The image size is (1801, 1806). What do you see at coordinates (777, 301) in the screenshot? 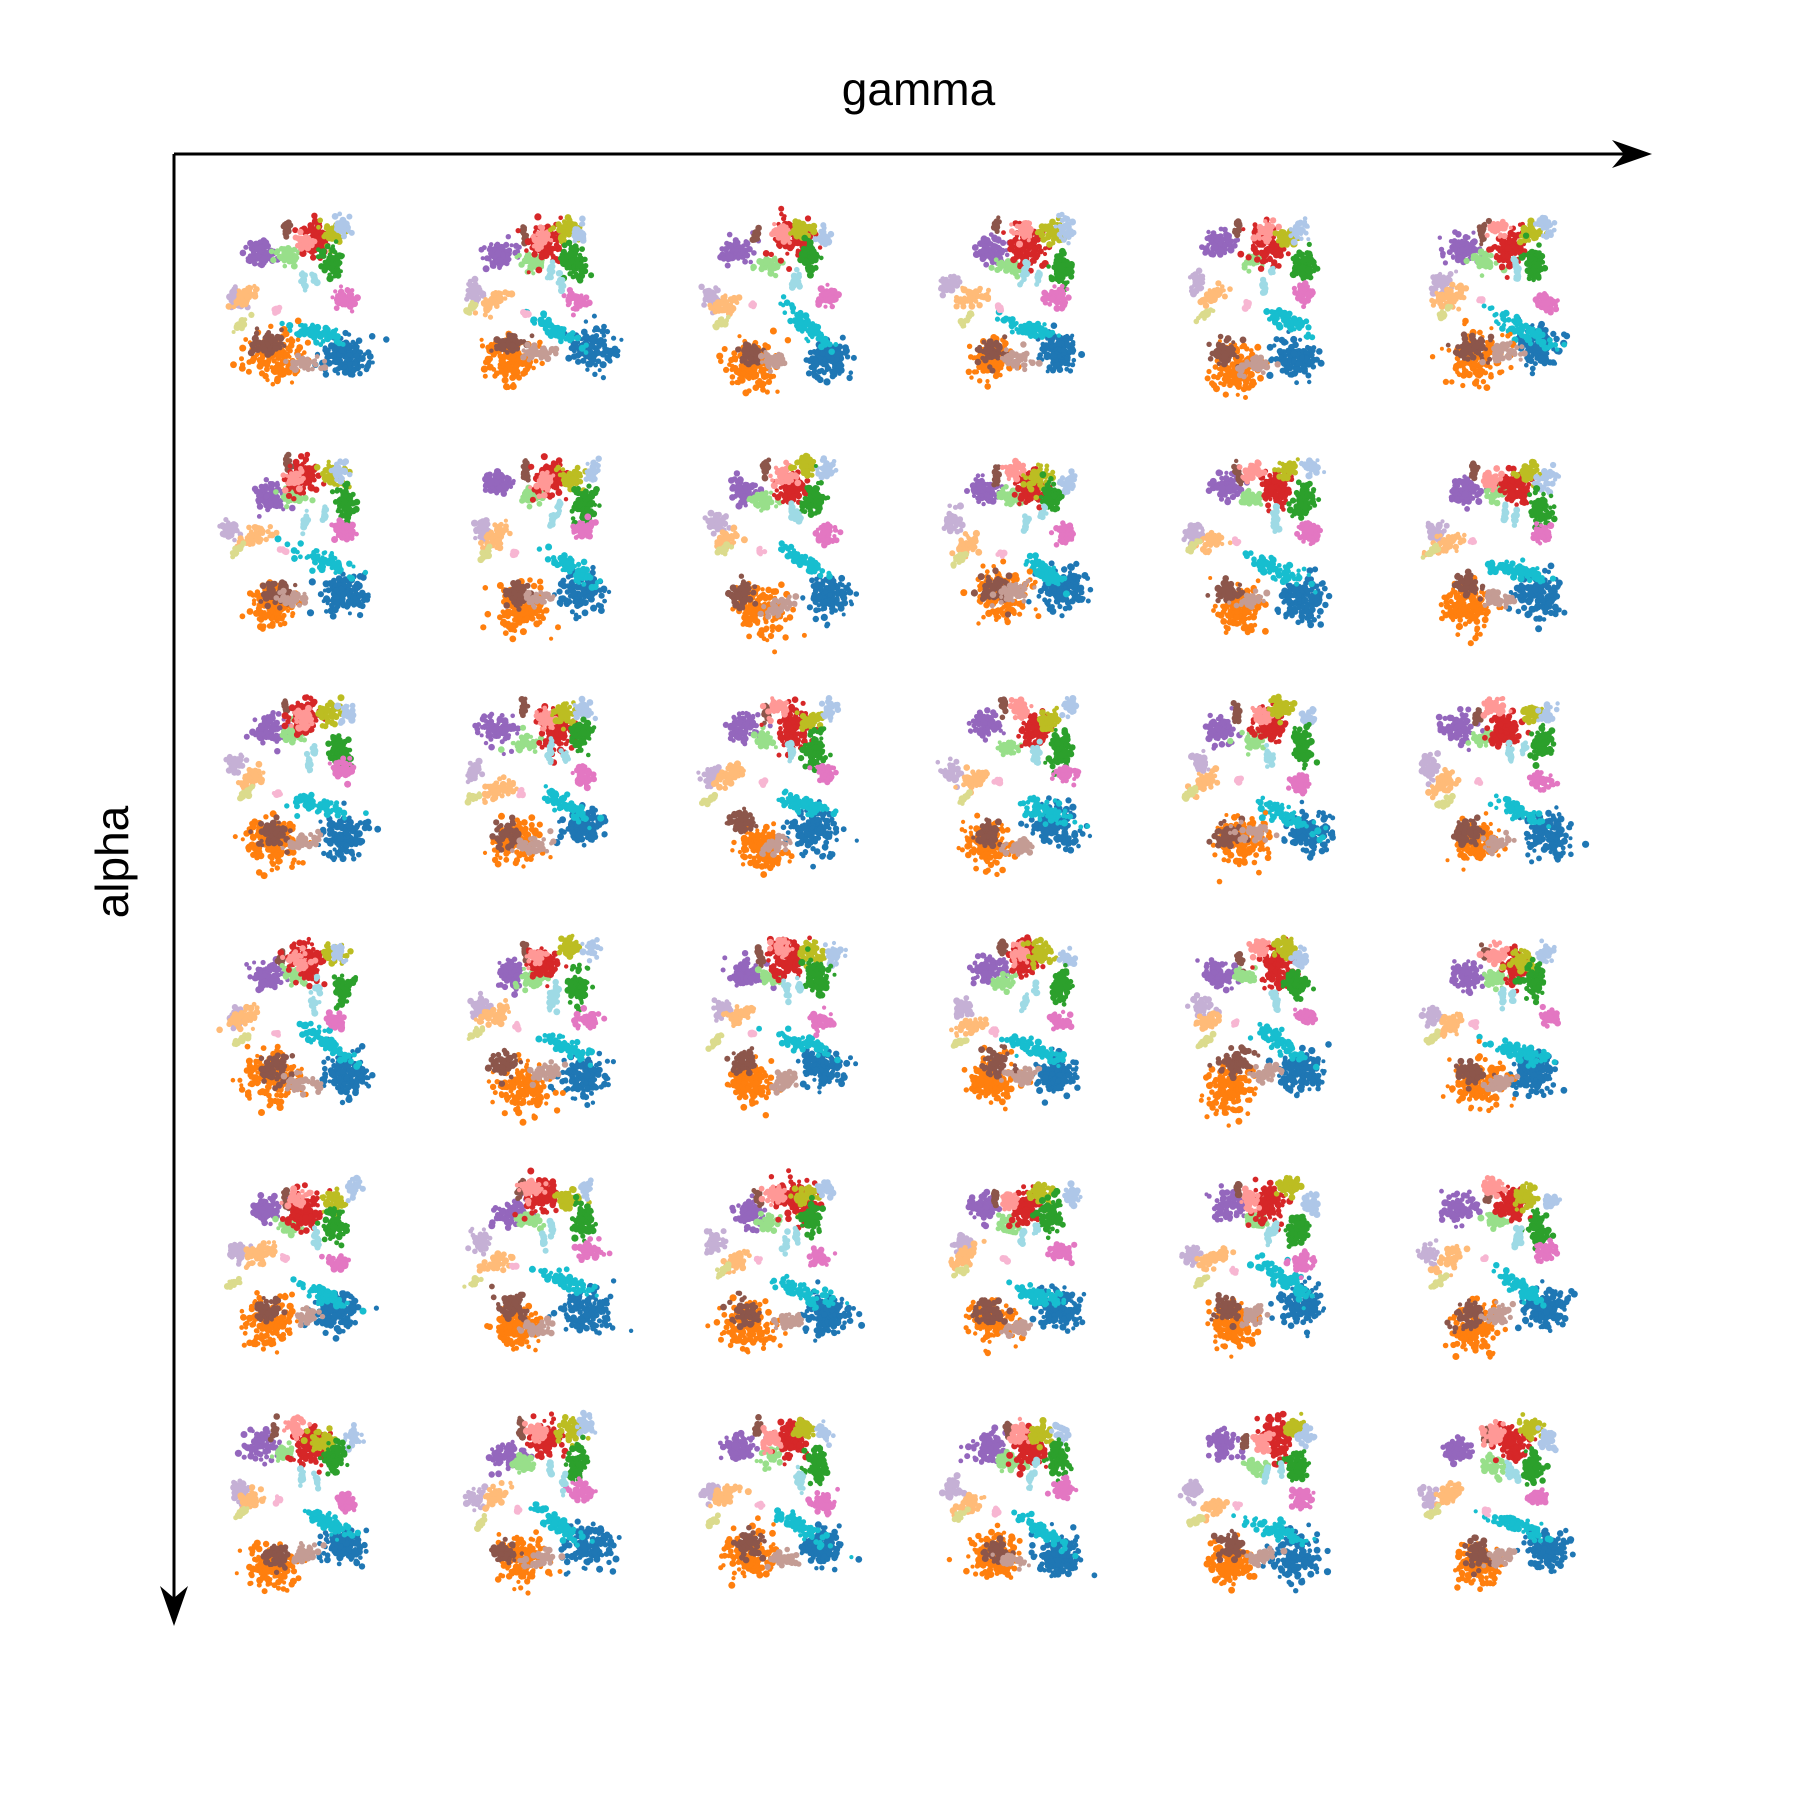
I see `panel-r1-c3` at bounding box center [777, 301].